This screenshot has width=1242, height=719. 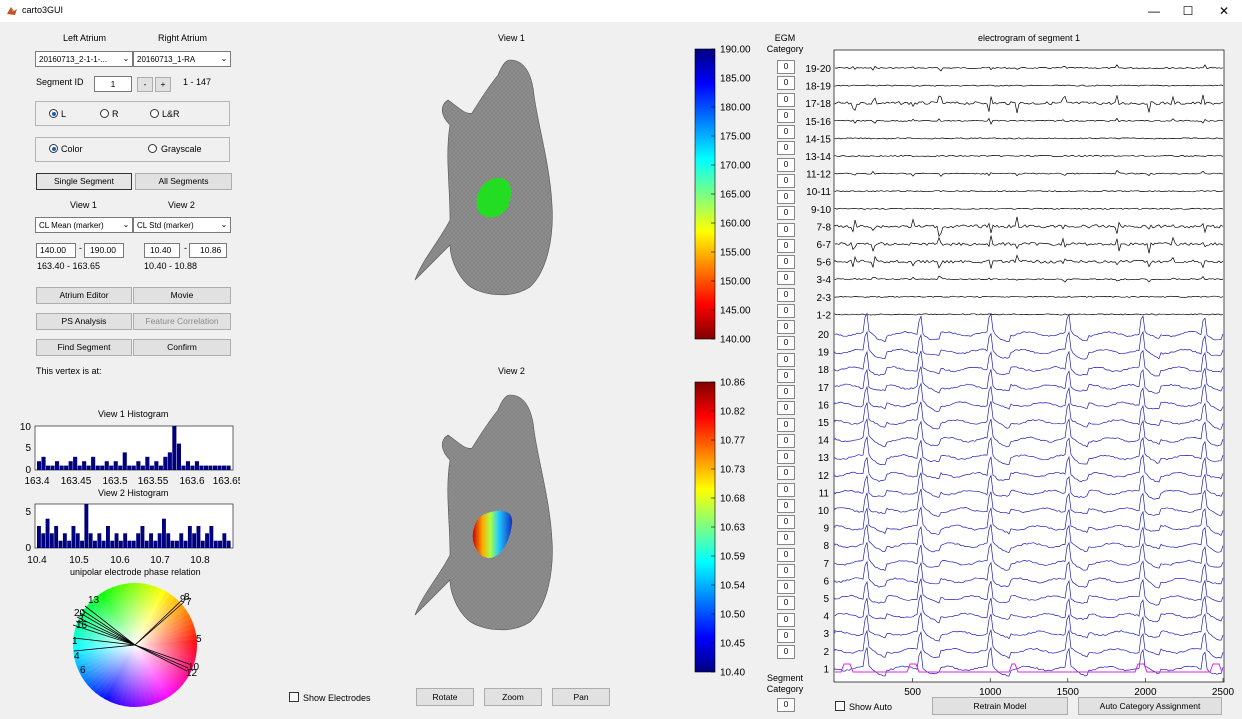 I want to click on show-electrodes-checkbox, so click(x=294, y=697).